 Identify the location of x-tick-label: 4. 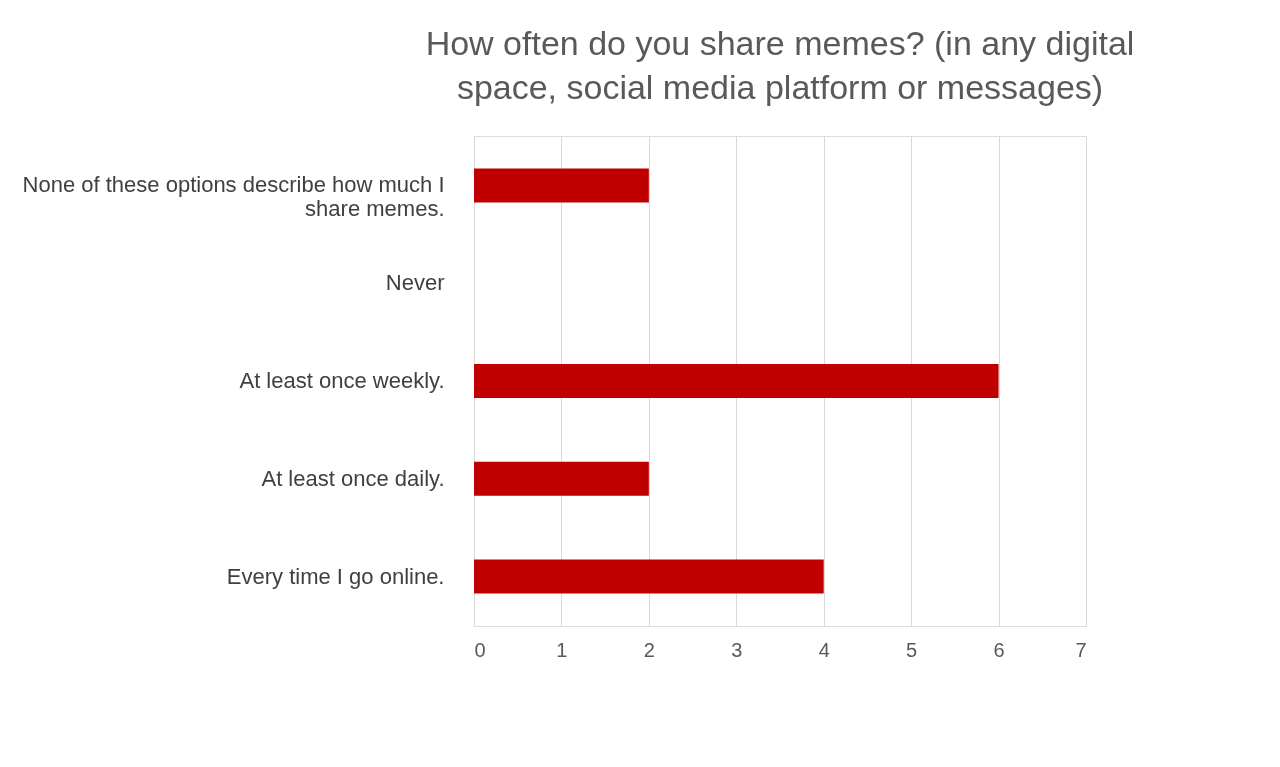
(824, 649).